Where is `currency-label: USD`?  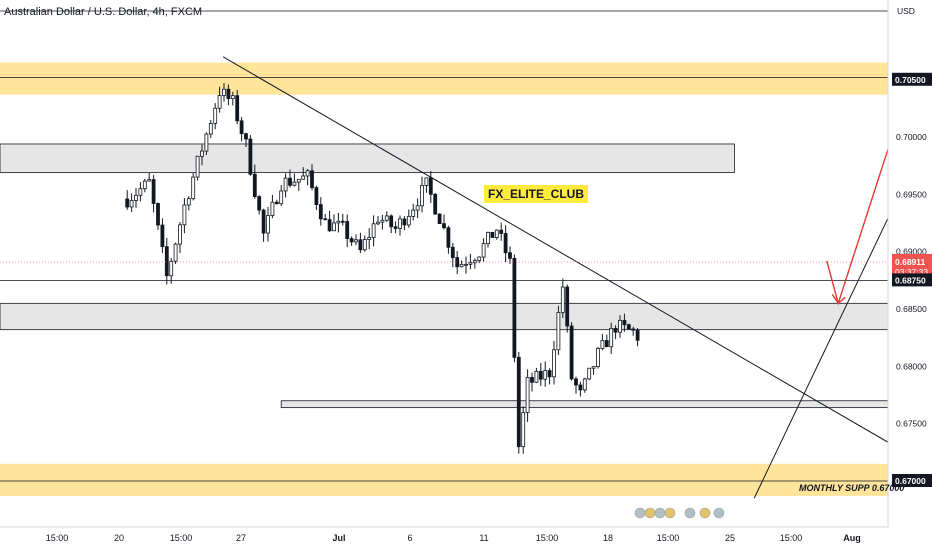
currency-label: USD is located at coordinates (906, 11).